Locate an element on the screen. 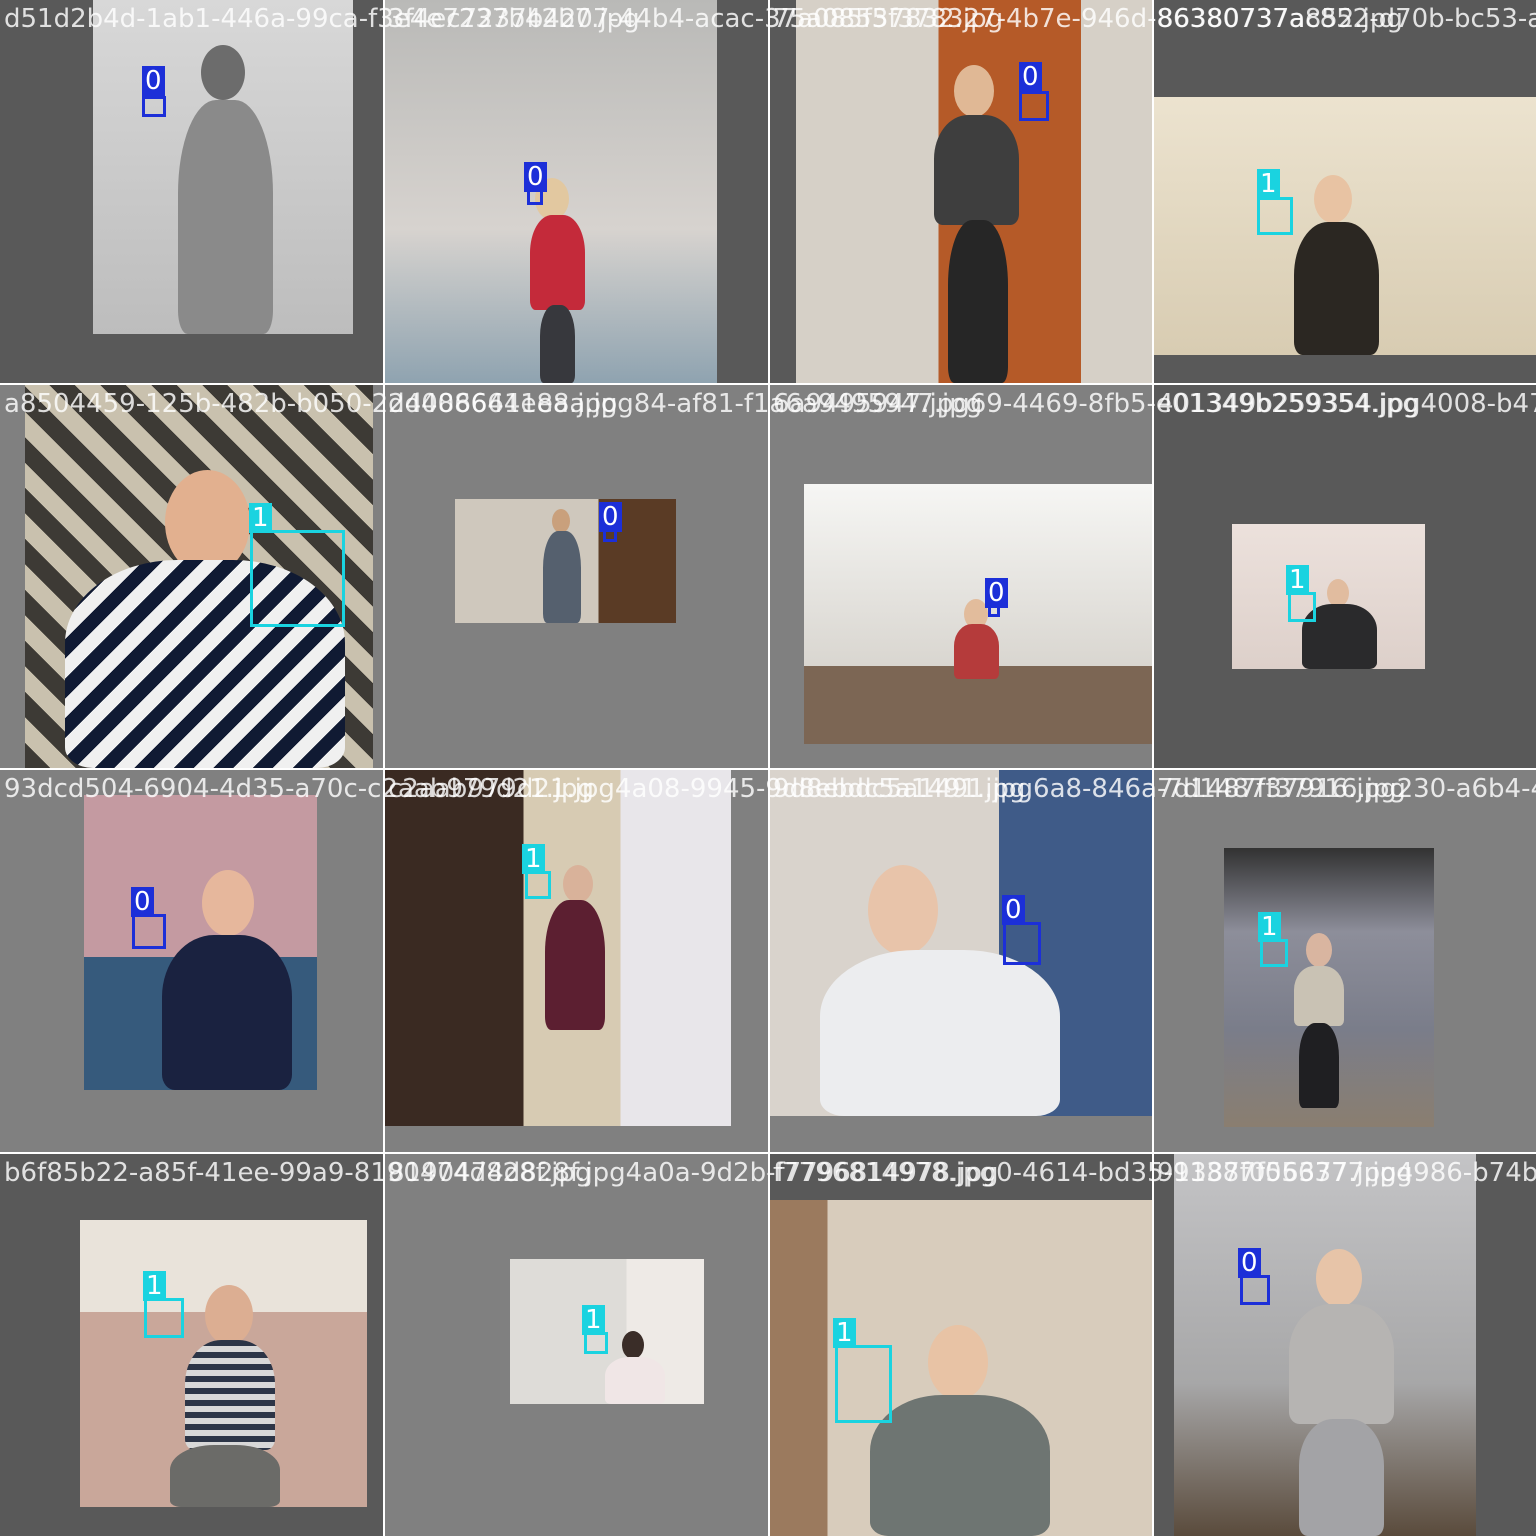 The height and width of the screenshot is (1536, 1536). tile-4: 1 is located at coordinates (1345, 191).